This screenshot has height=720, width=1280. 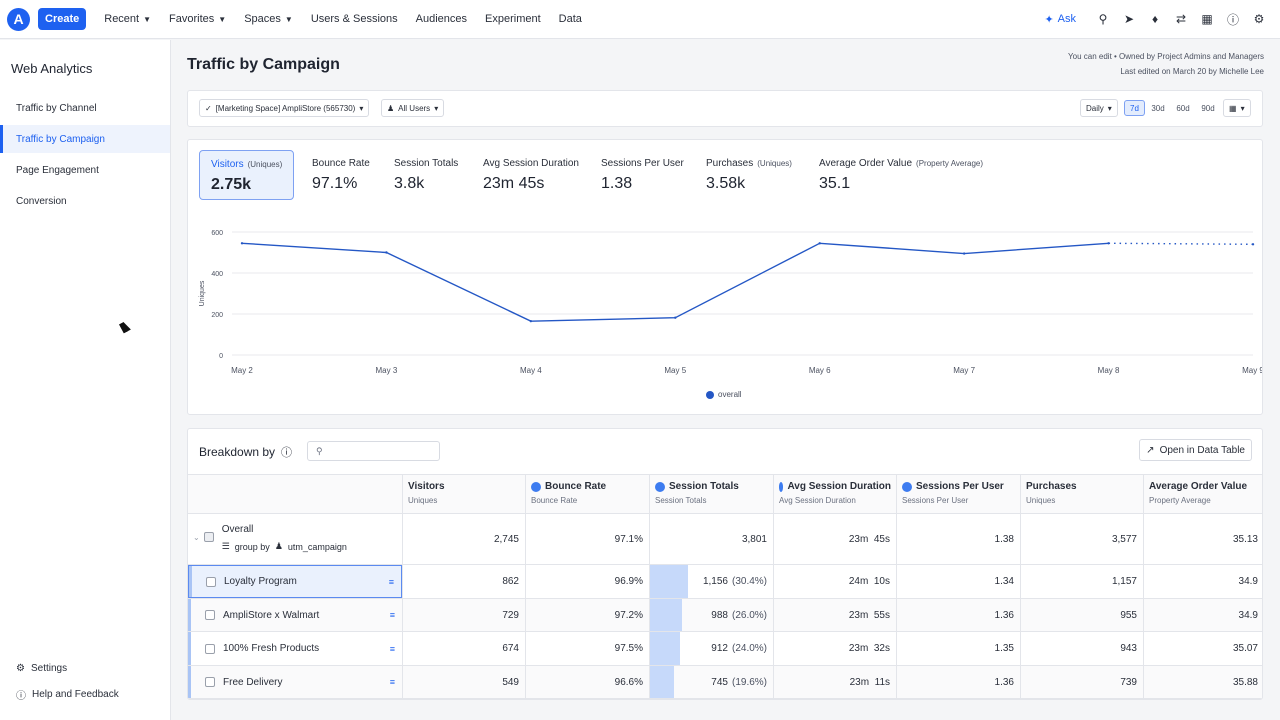 I want to click on chevron-down-icon: ⌄, so click(x=196, y=537).